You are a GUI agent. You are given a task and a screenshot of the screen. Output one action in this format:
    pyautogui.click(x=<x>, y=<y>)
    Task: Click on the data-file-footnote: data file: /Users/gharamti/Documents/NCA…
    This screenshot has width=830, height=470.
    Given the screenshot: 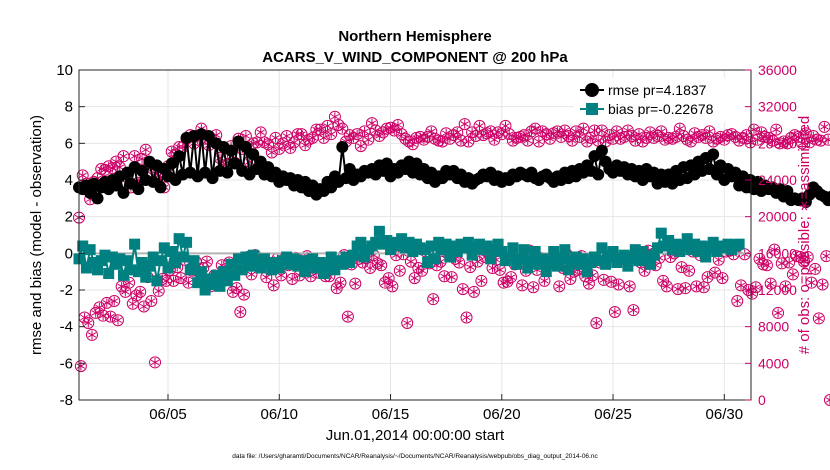 What is the action you would take?
    pyautogui.click(x=415, y=456)
    